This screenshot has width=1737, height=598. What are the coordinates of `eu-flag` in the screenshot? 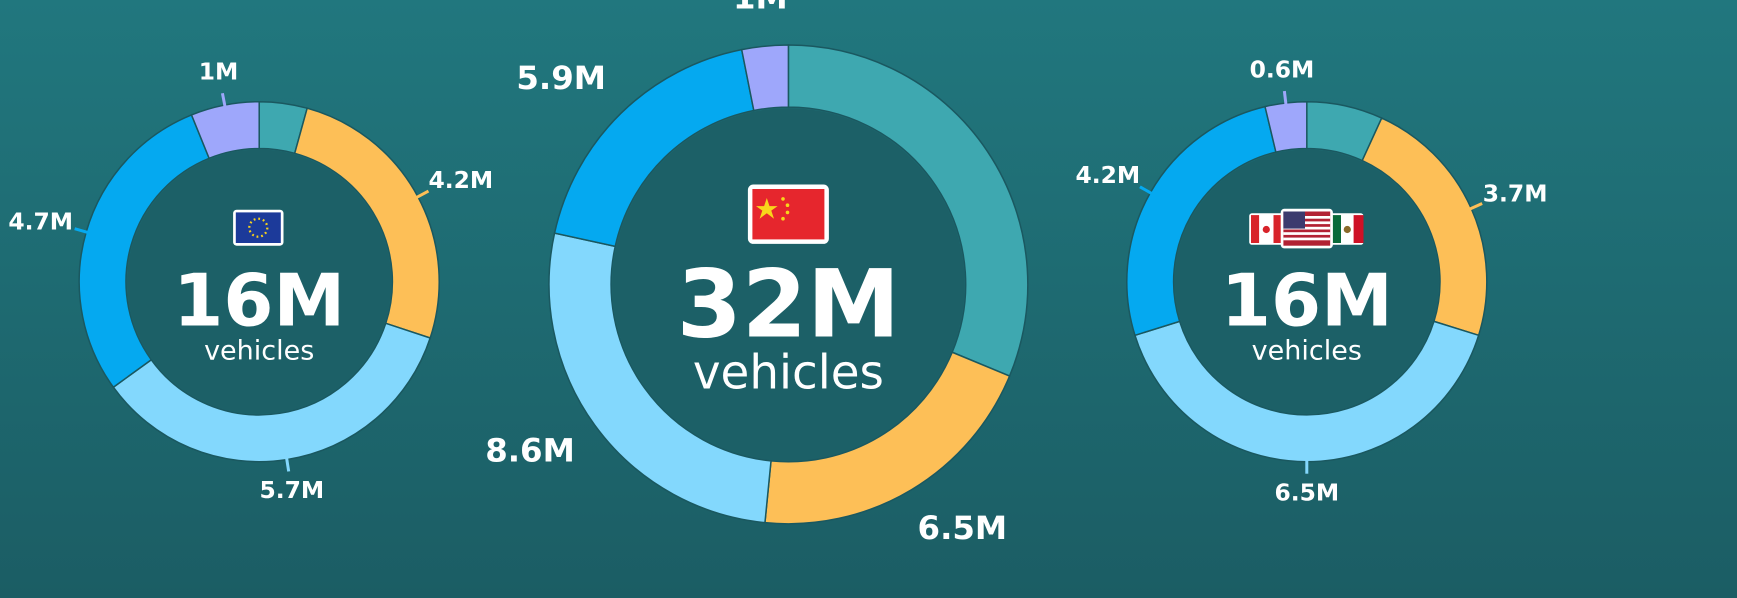 It's located at (258, 227).